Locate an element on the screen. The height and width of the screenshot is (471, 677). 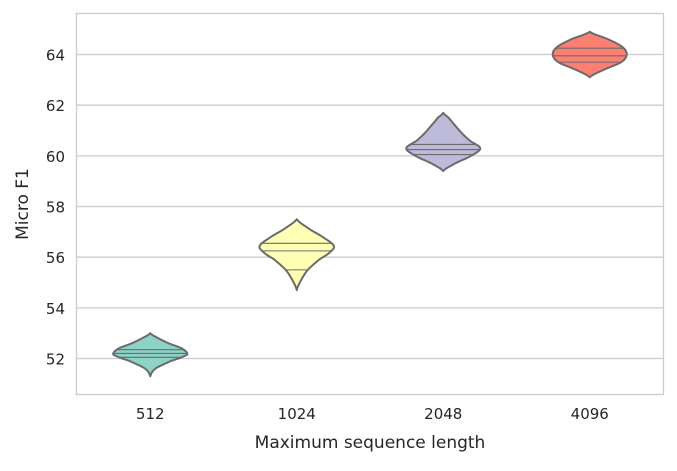
violin-2048 is located at coordinates (443, 142).